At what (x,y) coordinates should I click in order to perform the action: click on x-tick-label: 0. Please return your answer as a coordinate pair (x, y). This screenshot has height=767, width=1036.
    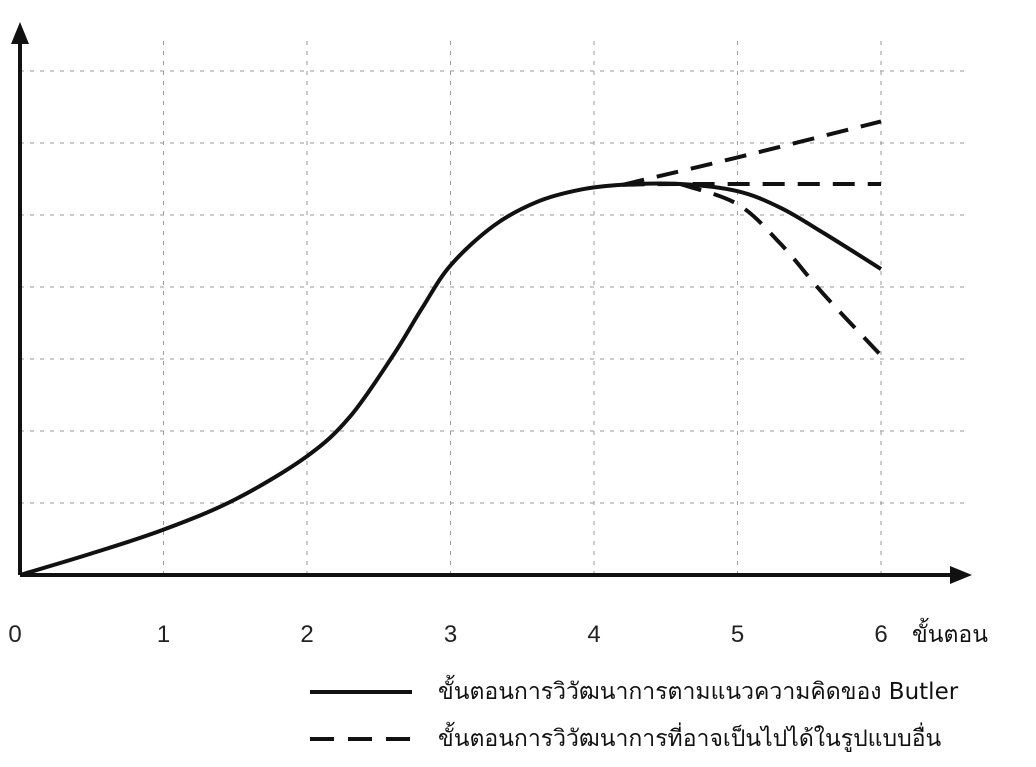
    Looking at the image, I should click on (14, 634).